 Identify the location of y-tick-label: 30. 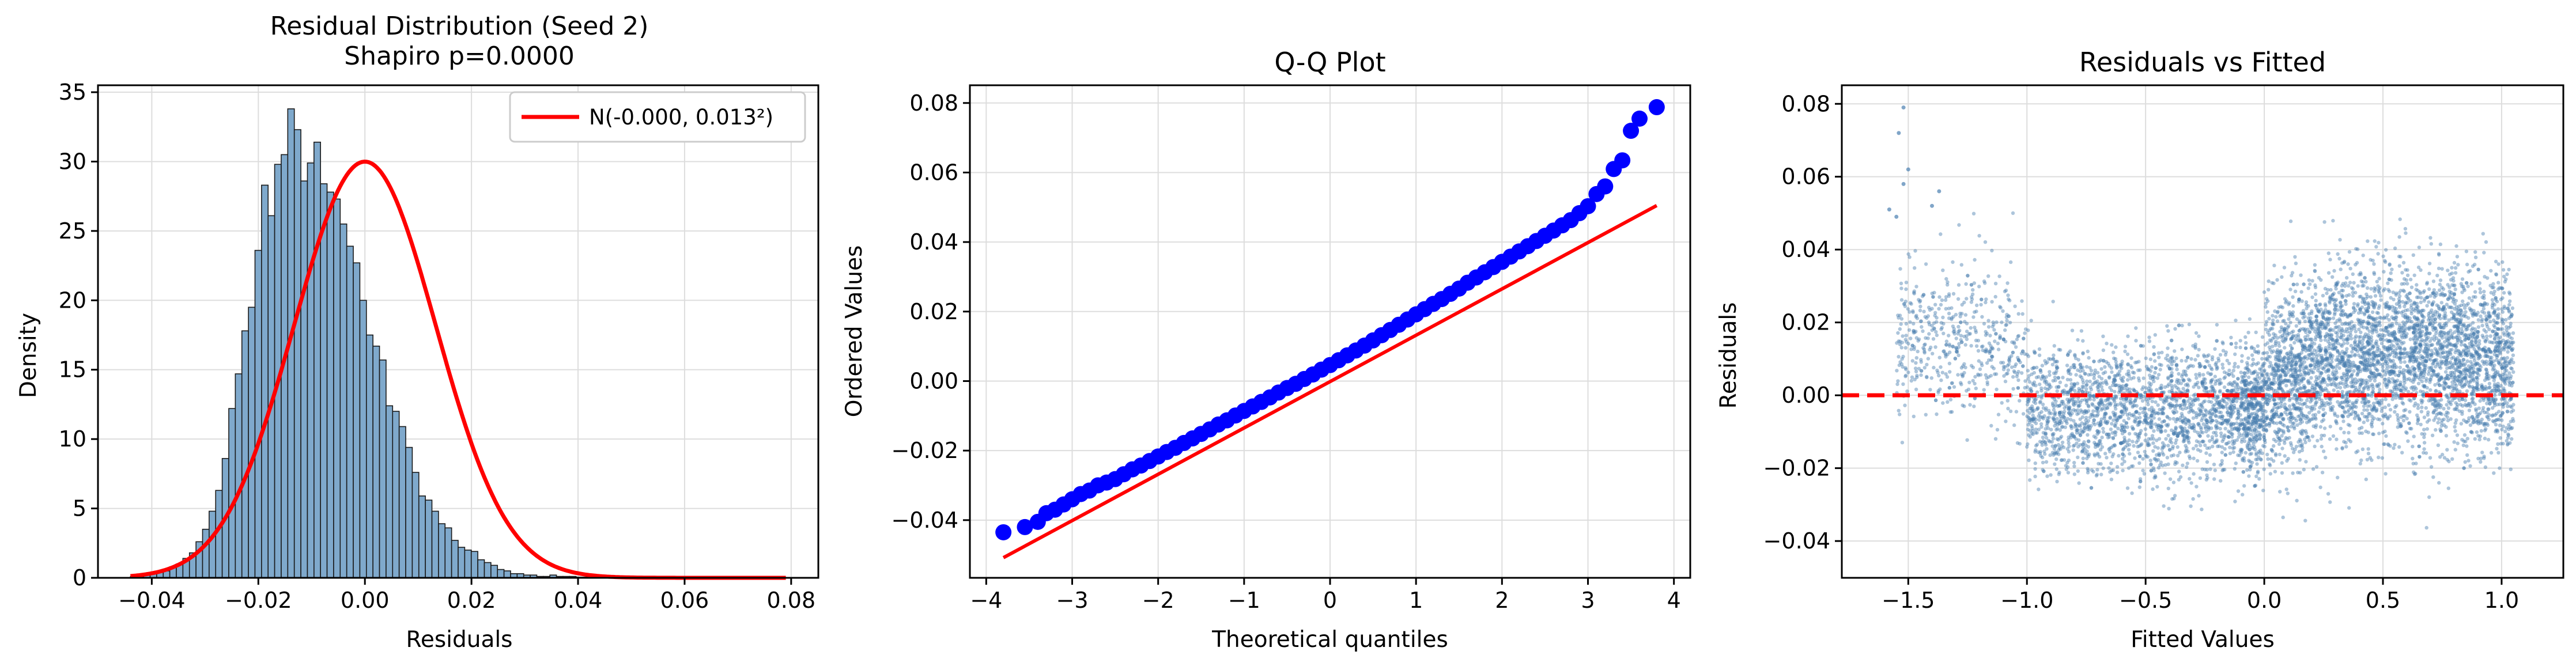
(72, 161).